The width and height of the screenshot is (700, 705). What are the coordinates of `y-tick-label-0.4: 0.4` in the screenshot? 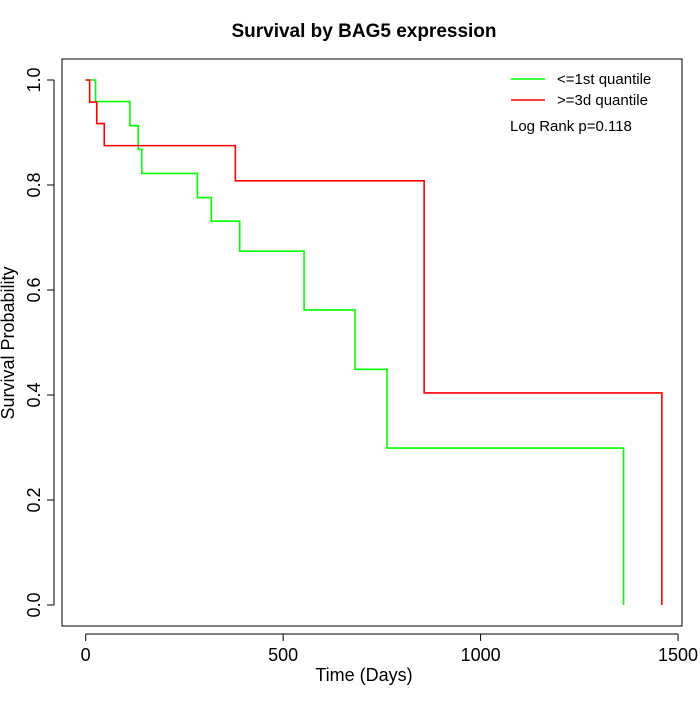 It's located at (34, 394).